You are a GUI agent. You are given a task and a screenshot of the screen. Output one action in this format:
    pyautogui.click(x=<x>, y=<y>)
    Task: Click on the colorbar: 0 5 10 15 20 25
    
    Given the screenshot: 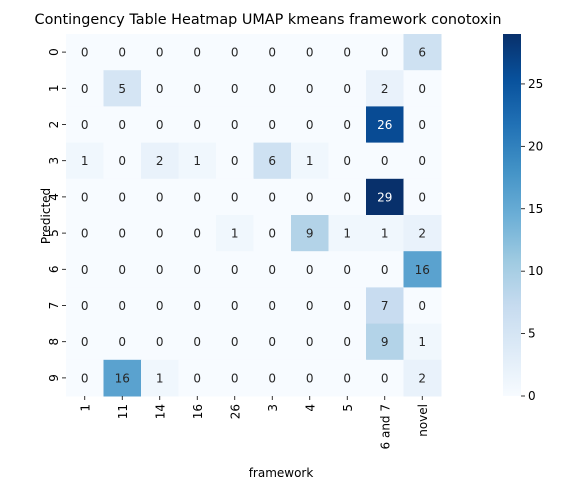 What is the action you would take?
    pyautogui.click(x=523, y=218)
    